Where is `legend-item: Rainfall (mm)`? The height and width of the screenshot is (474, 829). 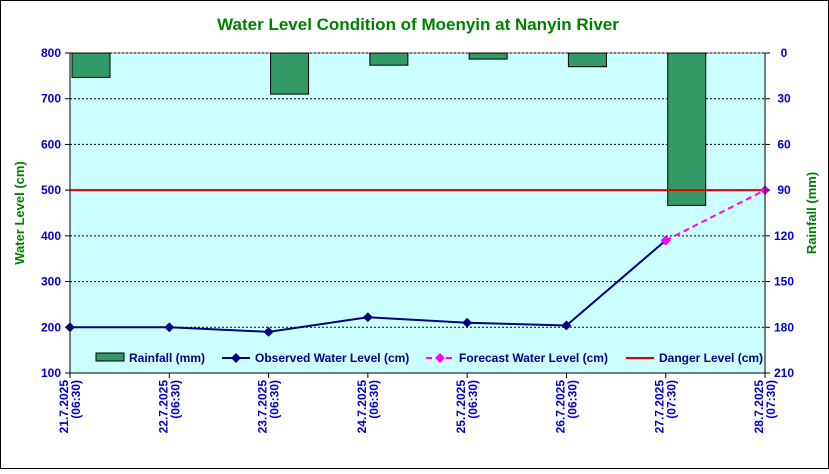 legend-item: Rainfall (mm) is located at coordinates (150, 358).